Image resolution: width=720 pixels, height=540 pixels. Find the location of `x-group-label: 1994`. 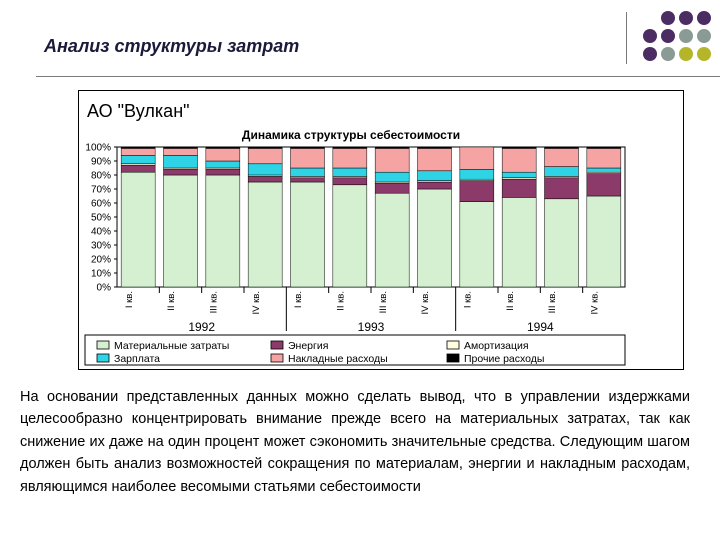

x-group-label: 1994 is located at coordinates (540, 327).